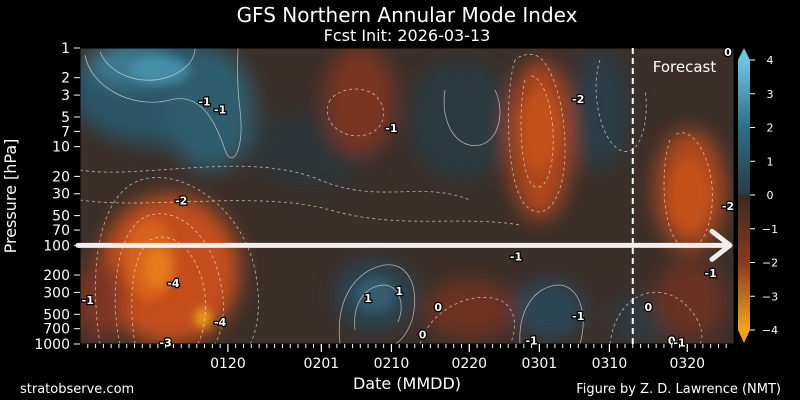 Image resolution: width=800 pixels, height=400 pixels. What do you see at coordinates (56, 246) in the screenshot?
I see `y-tick-label: 100` at bounding box center [56, 246].